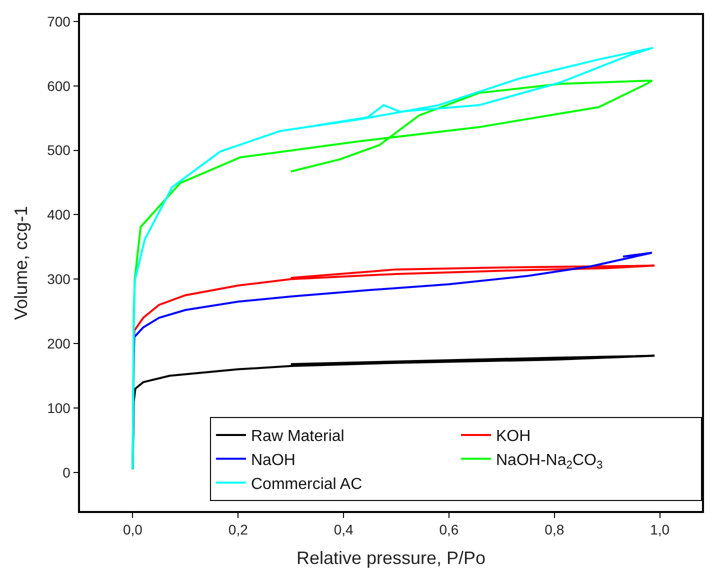 Image resolution: width=714 pixels, height=581 pixels. Describe the element at coordinates (660, 530) in the screenshot. I see `x-tick-label: 1,0` at that location.